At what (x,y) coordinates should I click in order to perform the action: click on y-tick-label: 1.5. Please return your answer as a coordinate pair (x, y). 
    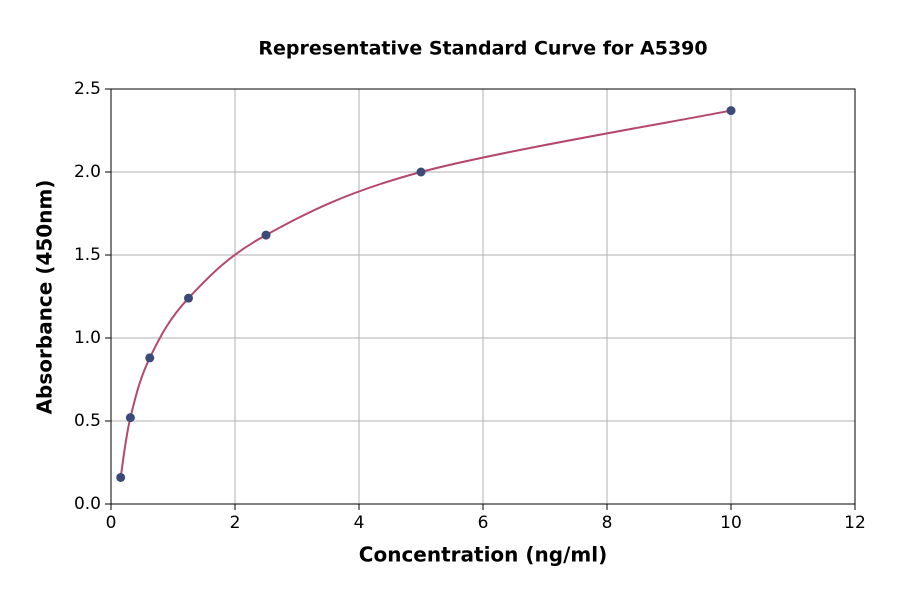
    Looking at the image, I should click on (87, 255).